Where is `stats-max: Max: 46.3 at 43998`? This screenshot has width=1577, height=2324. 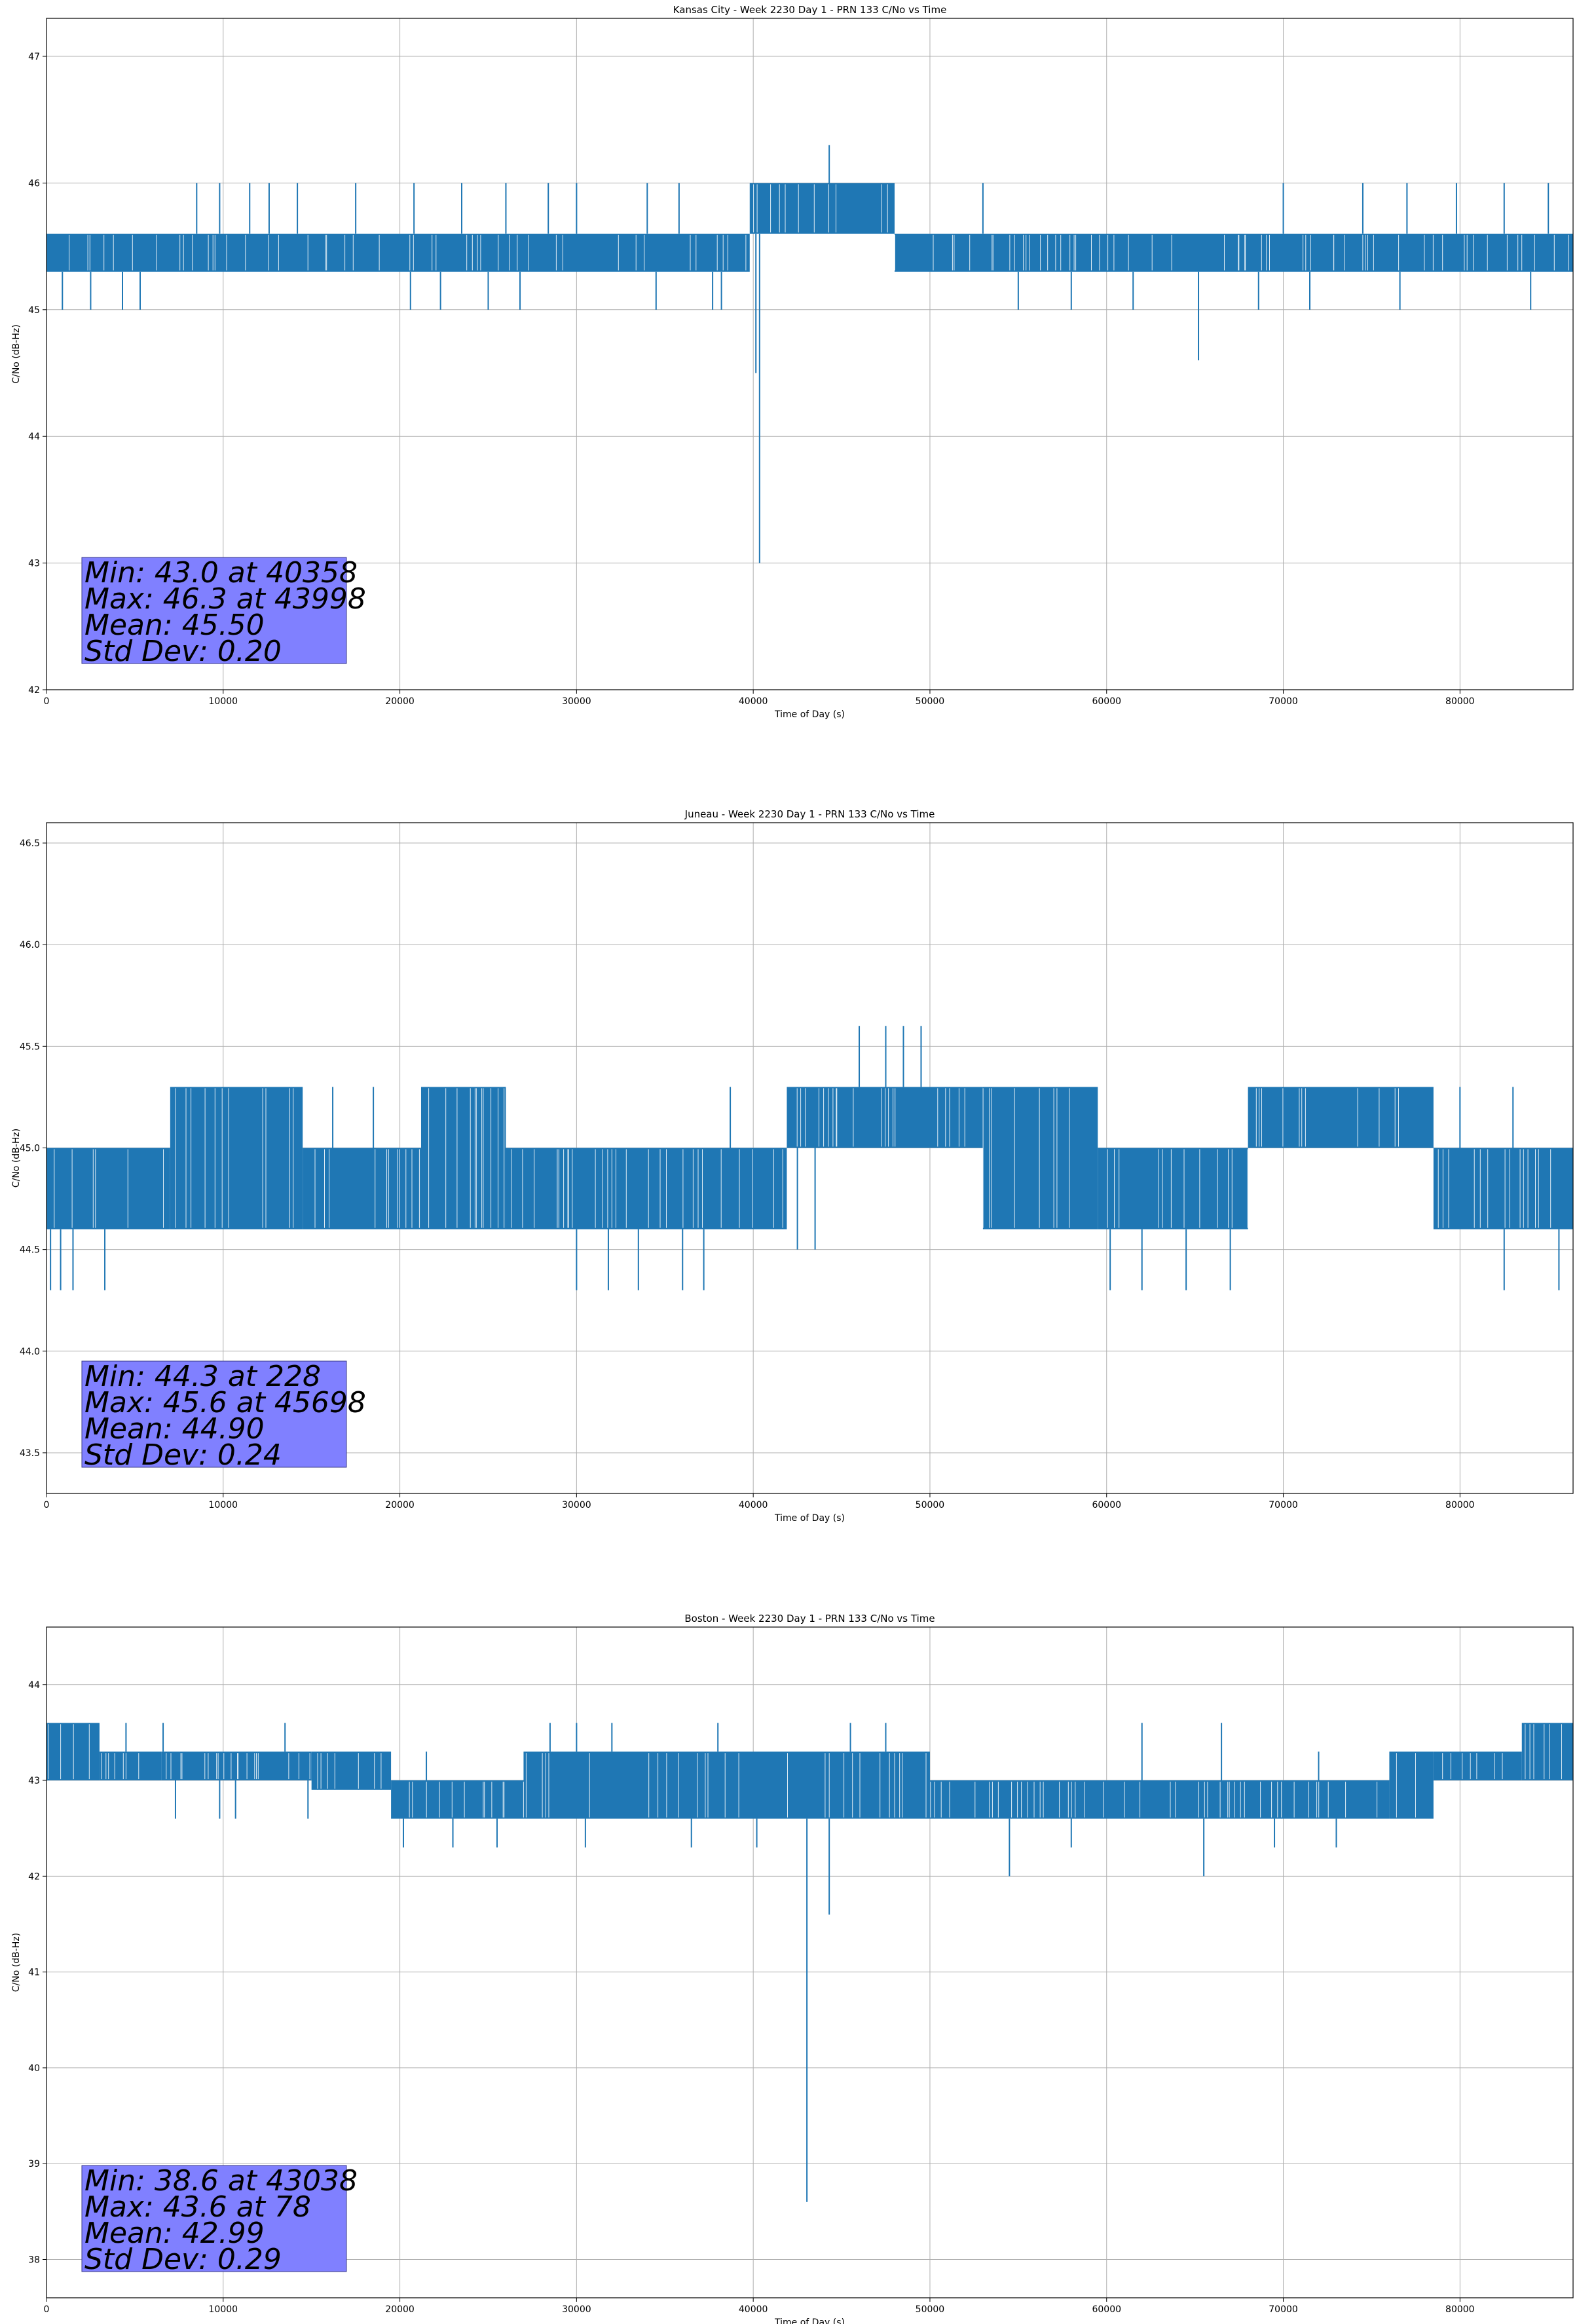 stats-max: Max: 46.3 at 43998 is located at coordinates (225, 599).